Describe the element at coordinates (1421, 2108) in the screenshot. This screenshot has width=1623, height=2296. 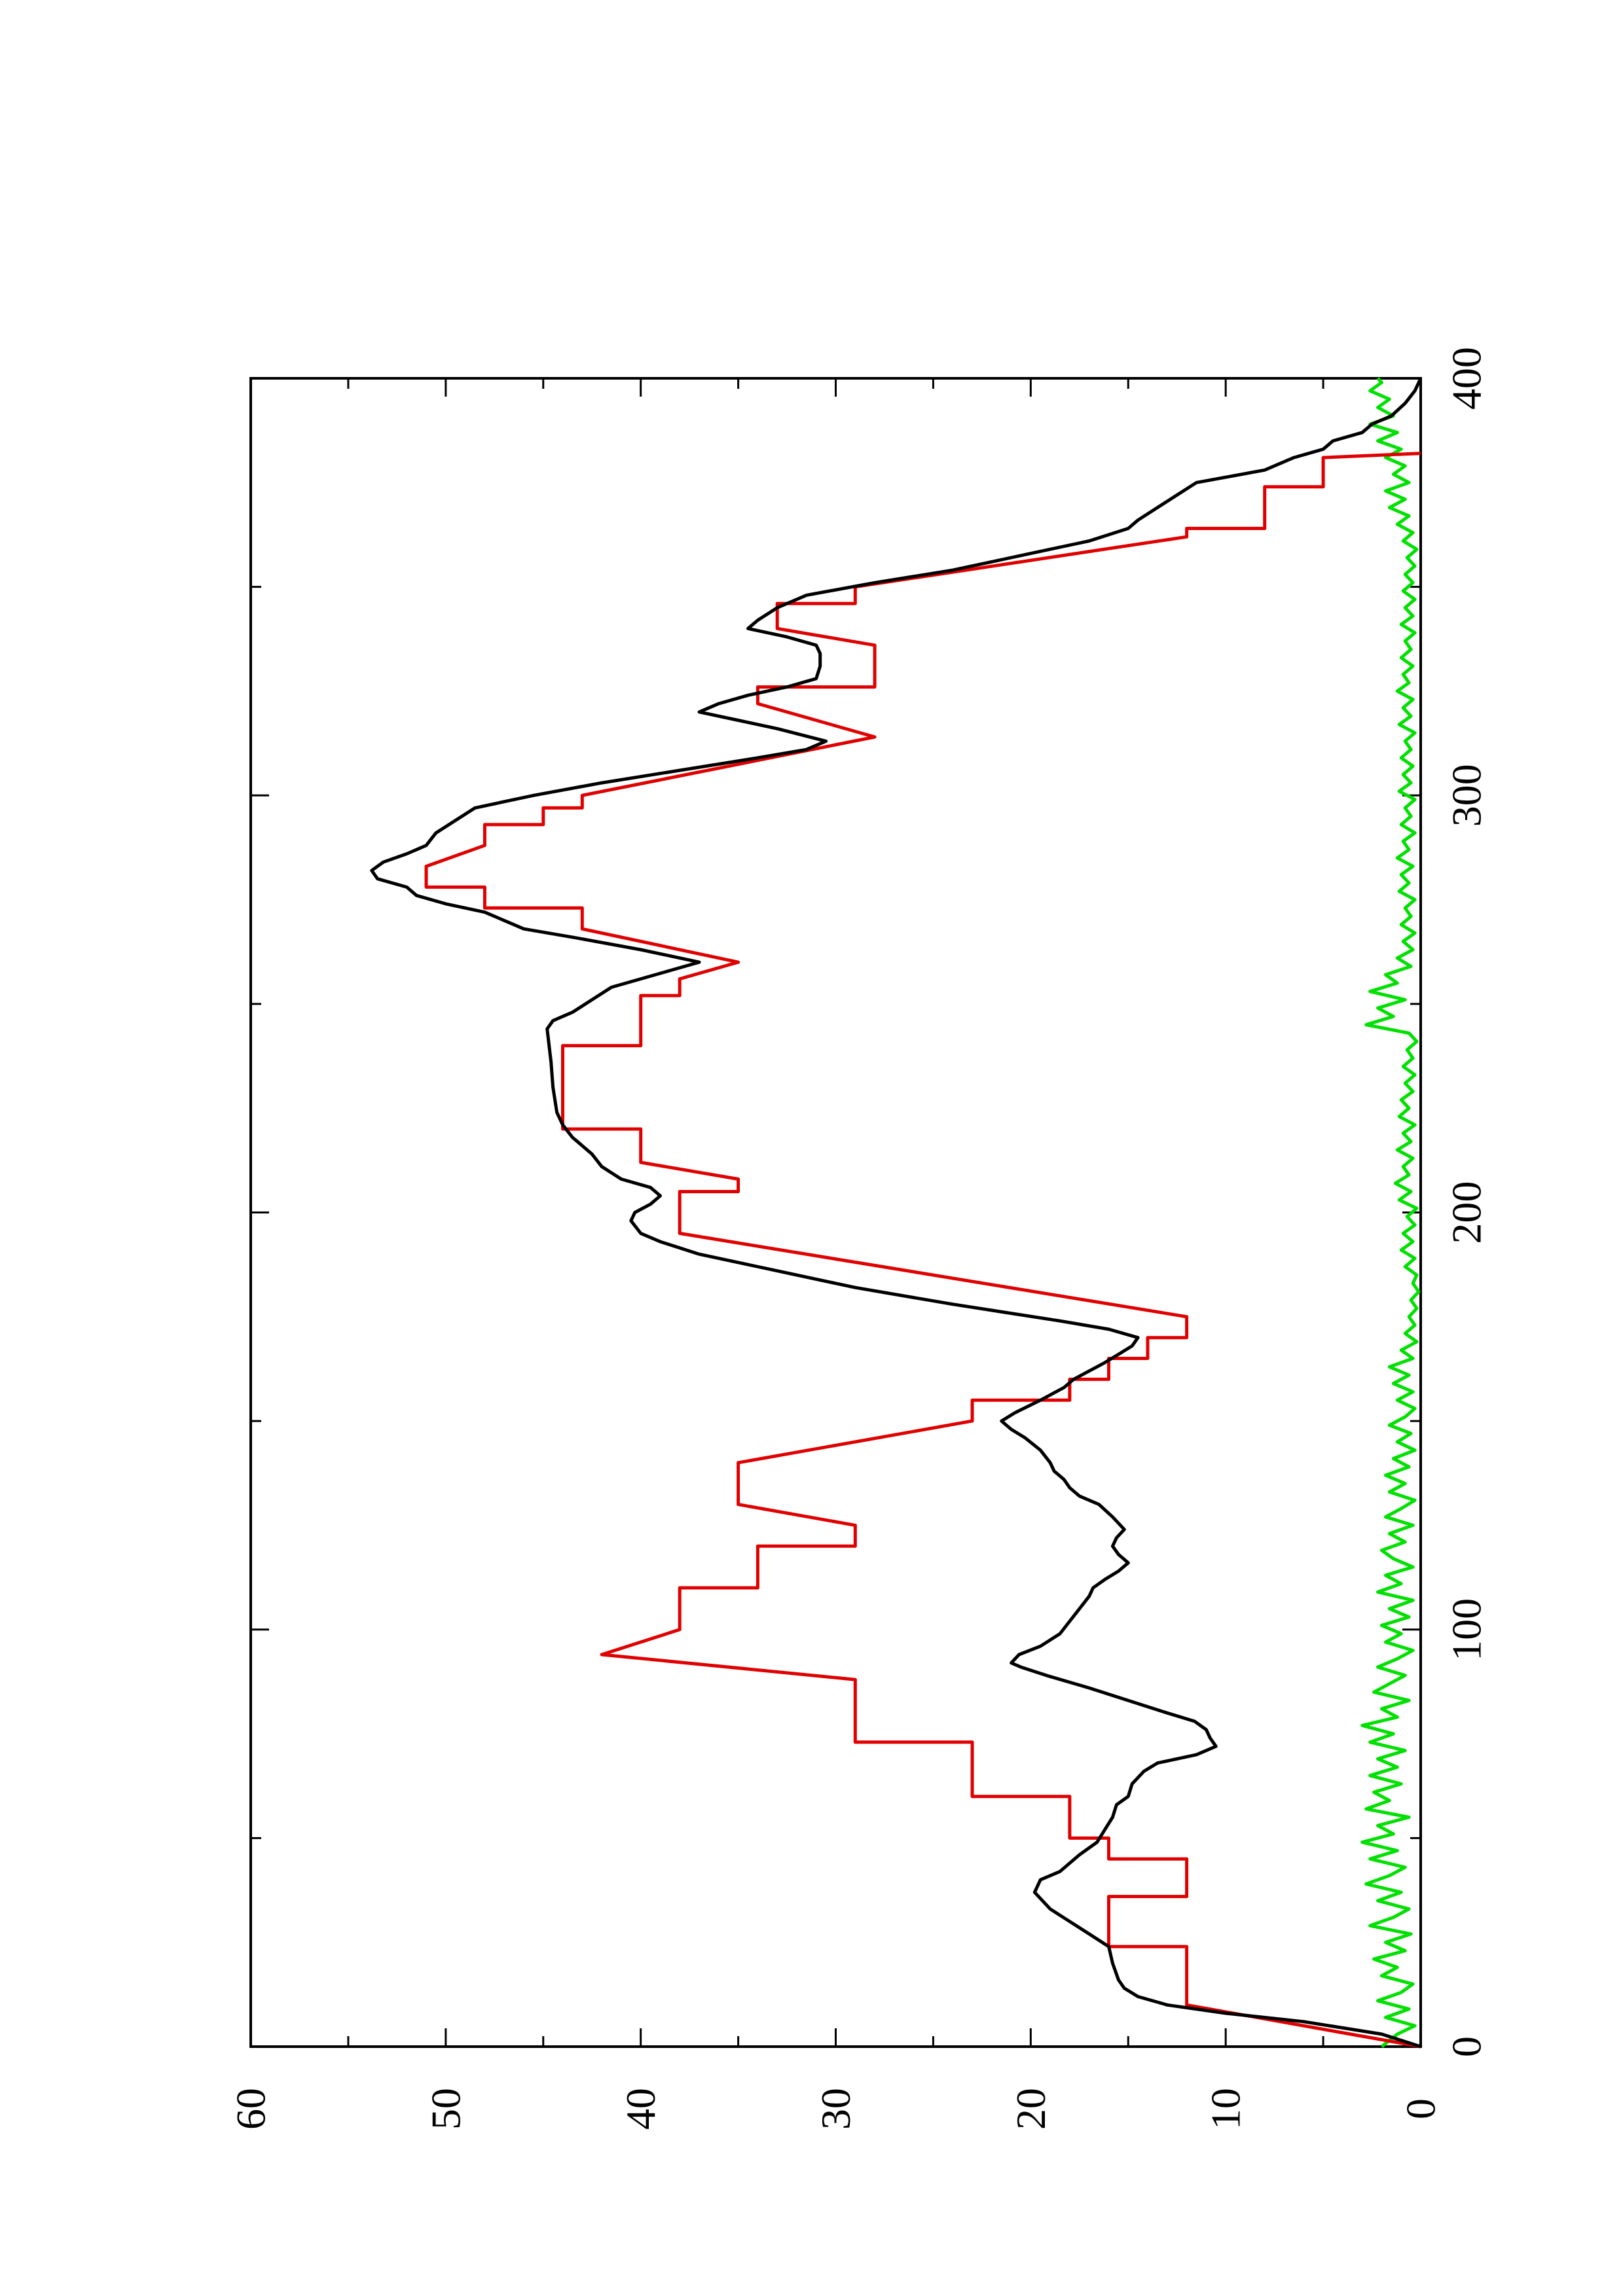
I see `y-tick-label: 0` at that location.